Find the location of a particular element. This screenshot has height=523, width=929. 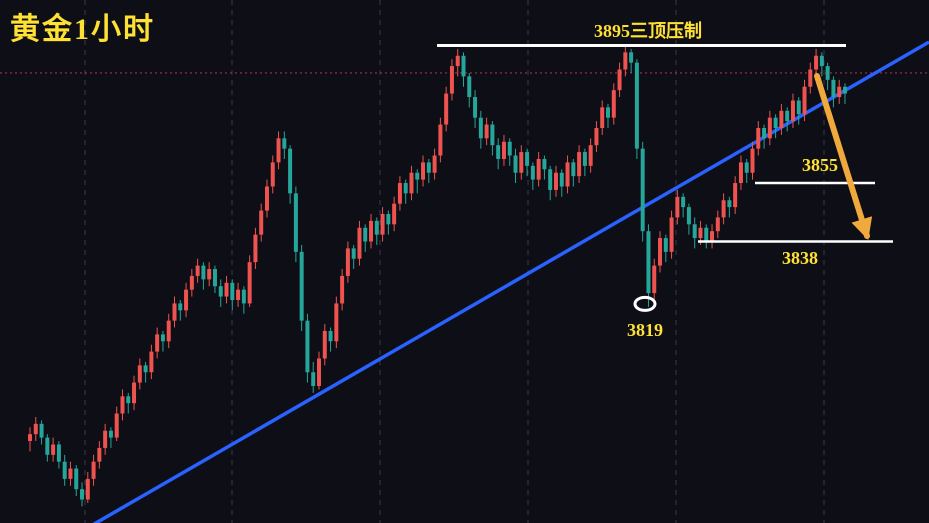

resistance-level-label: 3895三顶压制 is located at coordinates (648, 31).